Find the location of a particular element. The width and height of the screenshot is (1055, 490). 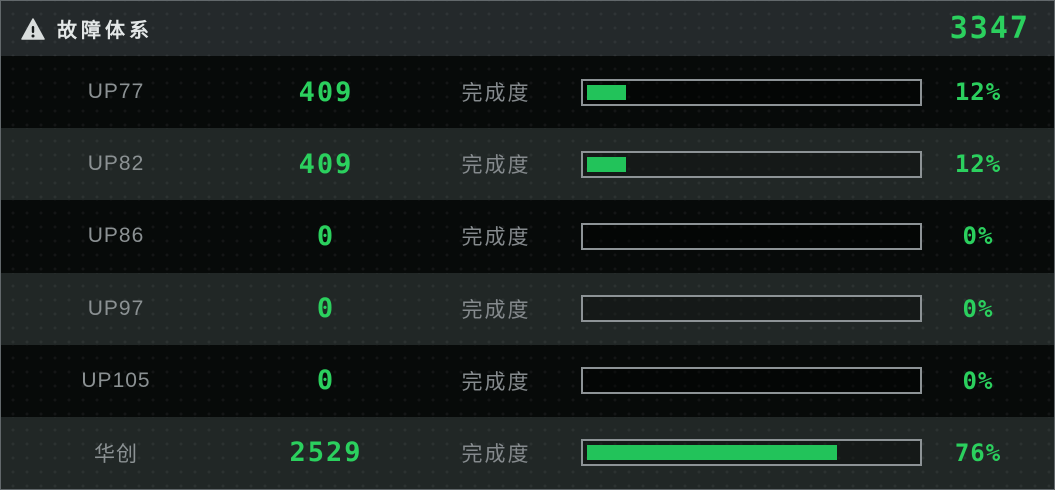

table-row: UP97 0 完成度 0% is located at coordinates (527, 308).